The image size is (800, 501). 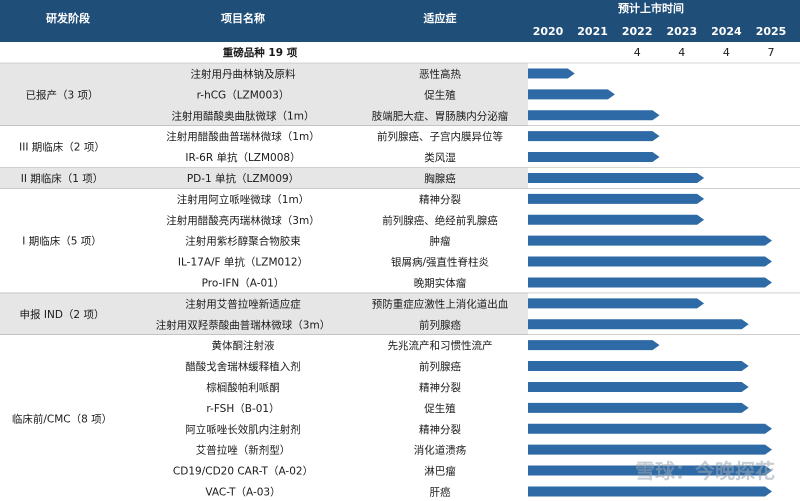 What do you see at coordinates (243, 199) in the screenshot?
I see `project-name: 注射用阿立哌唑微球（1m）` at bounding box center [243, 199].